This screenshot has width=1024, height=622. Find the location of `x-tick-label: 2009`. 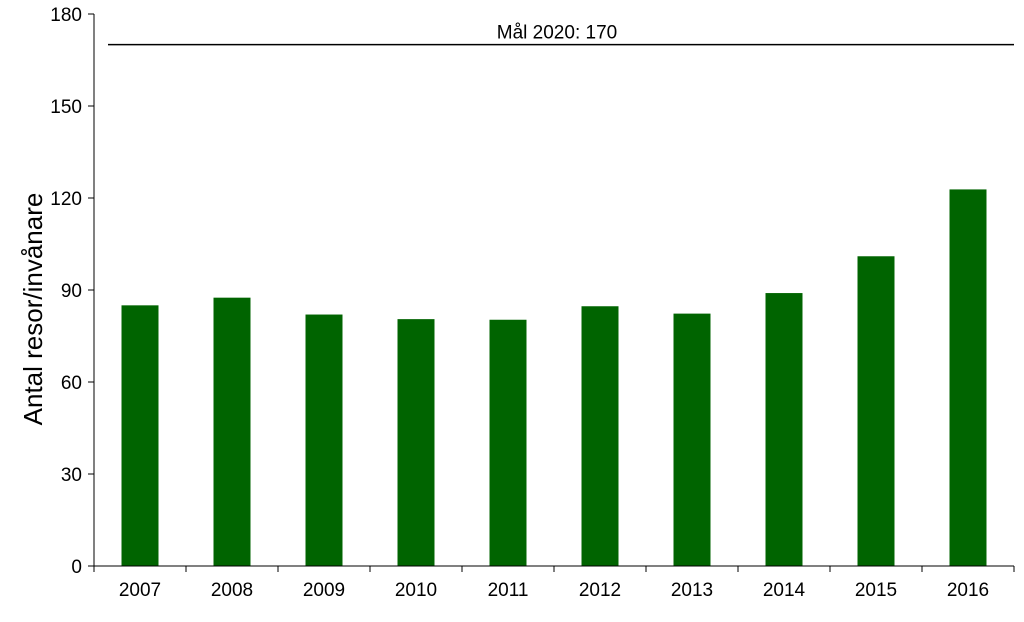

x-tick-label: 2009 is located at coordinates (324, 590).